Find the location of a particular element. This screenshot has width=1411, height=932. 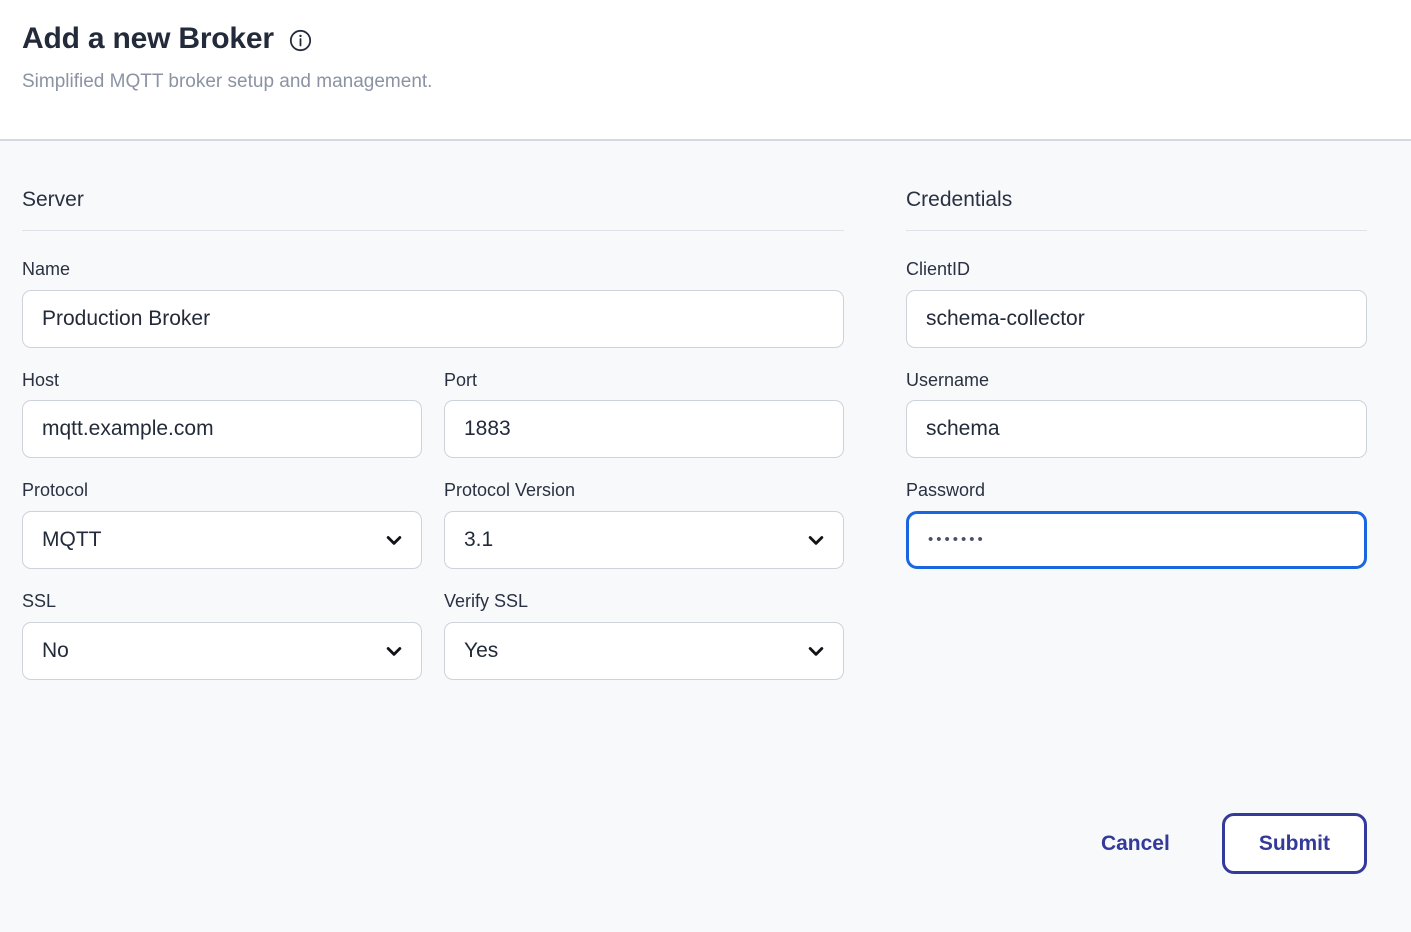

verify-ssl-label: Verify SSL is located at coordinates (486, 600).